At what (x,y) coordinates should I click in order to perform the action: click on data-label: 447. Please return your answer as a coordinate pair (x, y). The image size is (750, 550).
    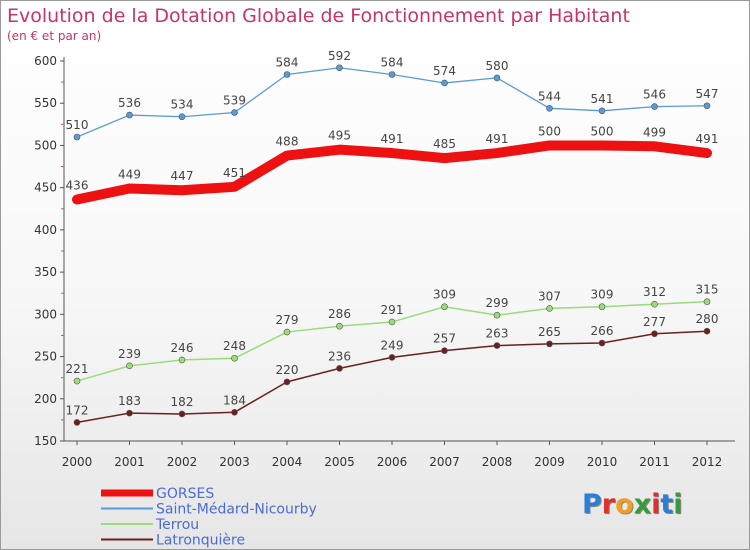
    Looking at the image, I should click on (182, 176).